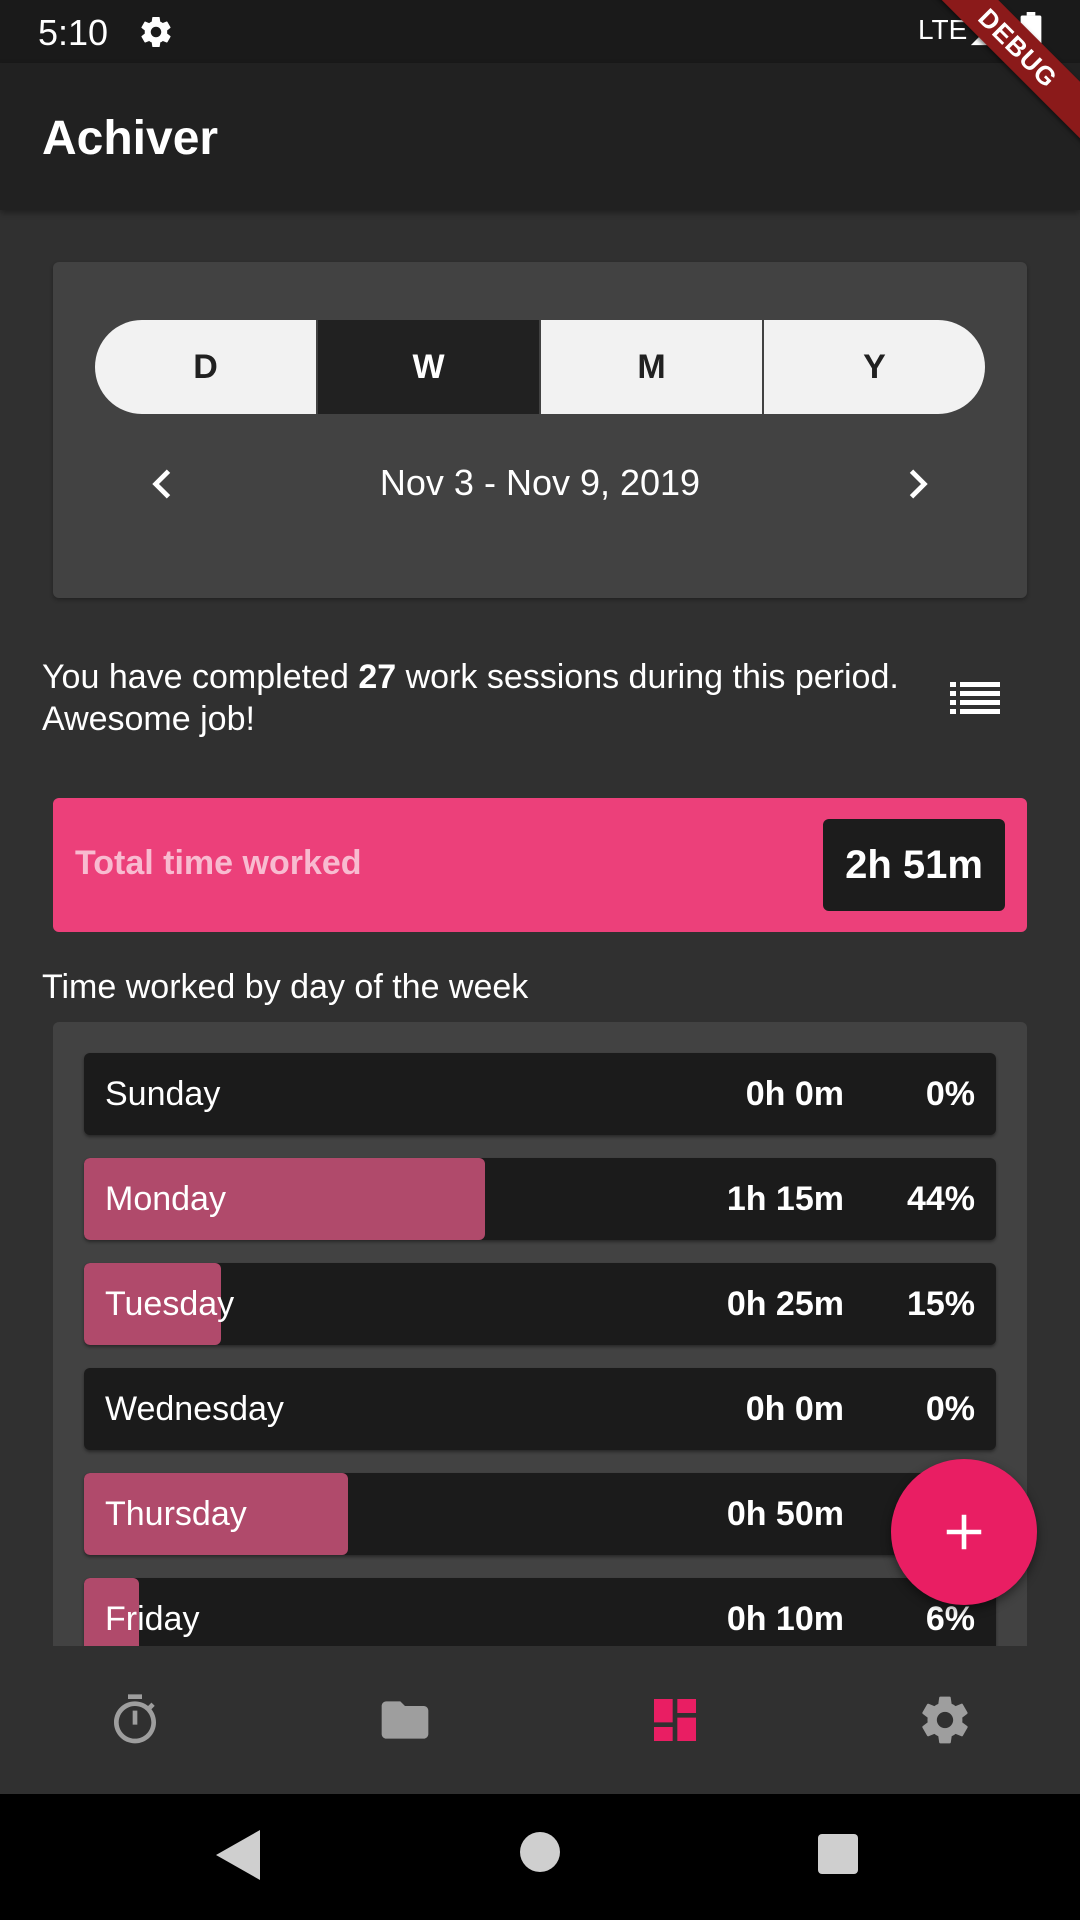 Image resolution: width=1080 pixels, height=1920 pixels. I want to click on day-row: Tuesday 0h 25m 15%, so click(540, 1304).